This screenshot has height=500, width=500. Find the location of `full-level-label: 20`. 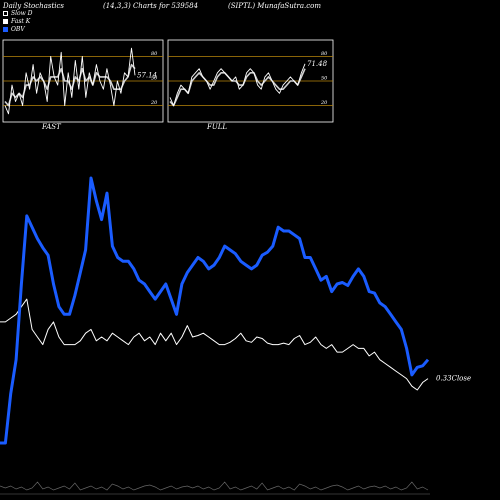

full-level-label: 20 is located at coordinates (324, 103).